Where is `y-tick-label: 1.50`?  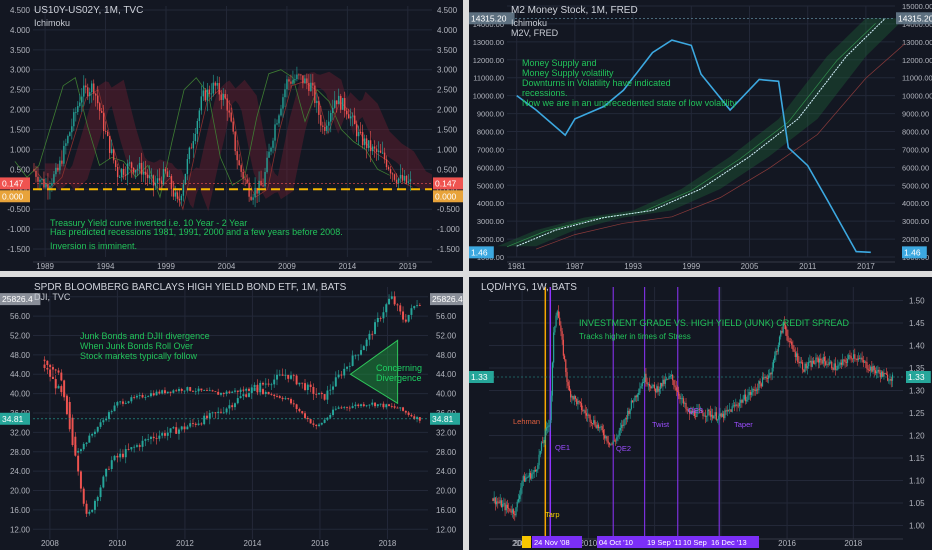 y-tick-label: 1.50 is located at coordinates (917, 301).